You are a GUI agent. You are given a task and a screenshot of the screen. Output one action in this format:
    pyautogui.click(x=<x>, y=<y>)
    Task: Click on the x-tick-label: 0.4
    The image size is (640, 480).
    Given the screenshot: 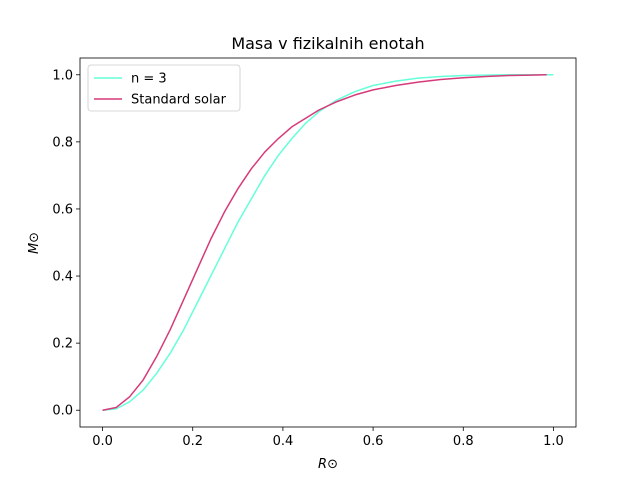 What is the action you would take?
    pyautogui.click(x=283, y=441)
    